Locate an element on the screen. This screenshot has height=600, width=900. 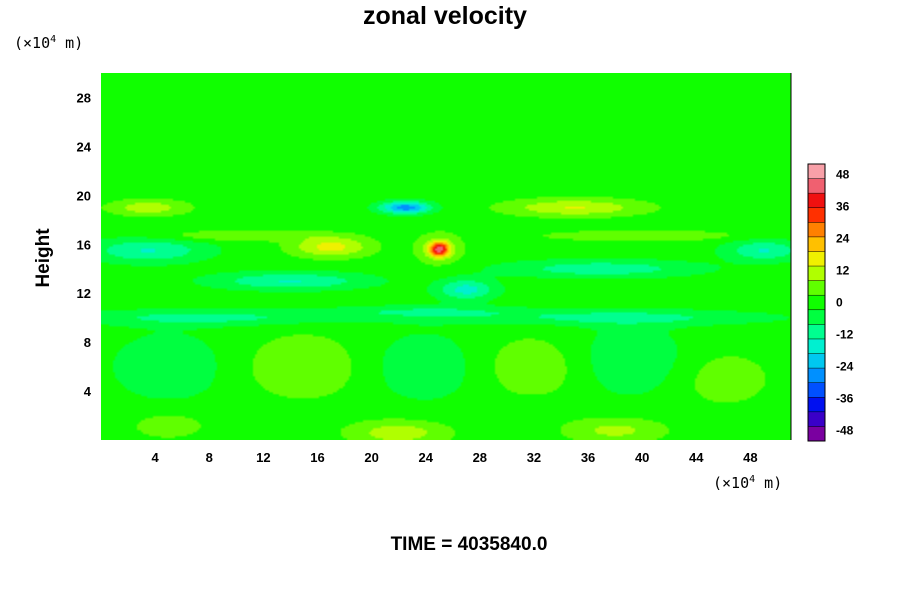
y-axis-label: Height is located at coordinates (43, 258).